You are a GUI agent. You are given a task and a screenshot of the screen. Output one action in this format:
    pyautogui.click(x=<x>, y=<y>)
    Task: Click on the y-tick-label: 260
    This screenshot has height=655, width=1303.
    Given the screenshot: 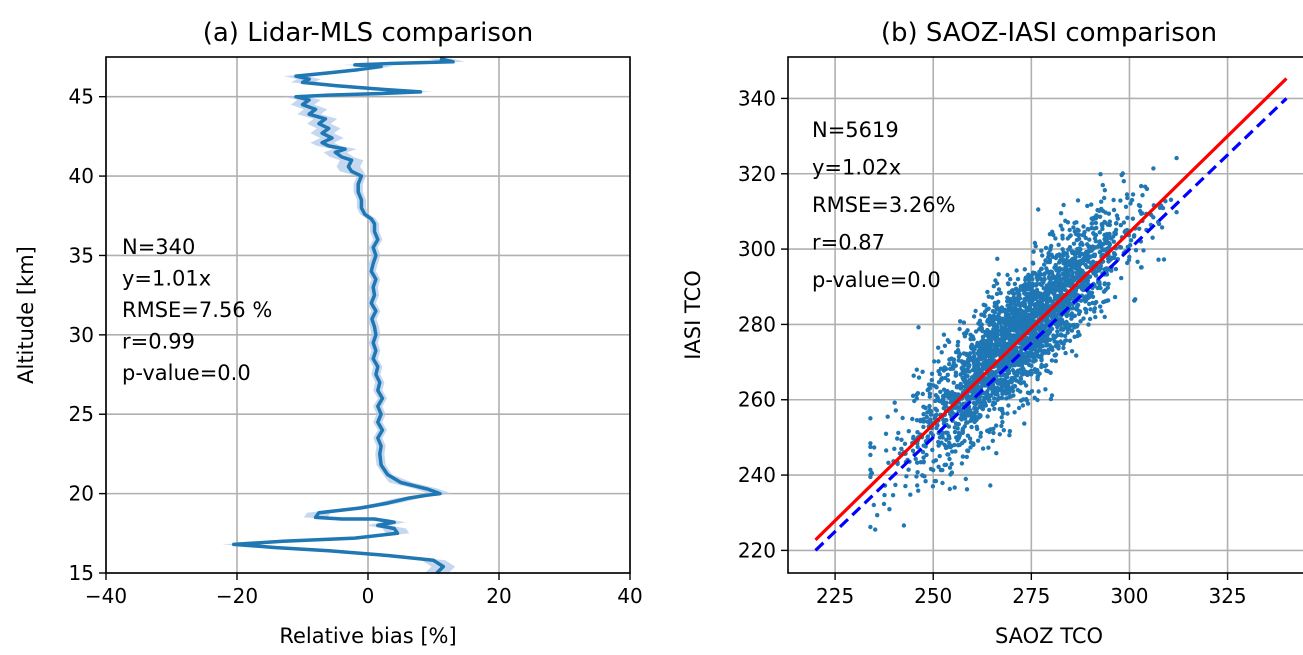 What is the action you would take?
    pyautogui.click(x=757, y=400)
    